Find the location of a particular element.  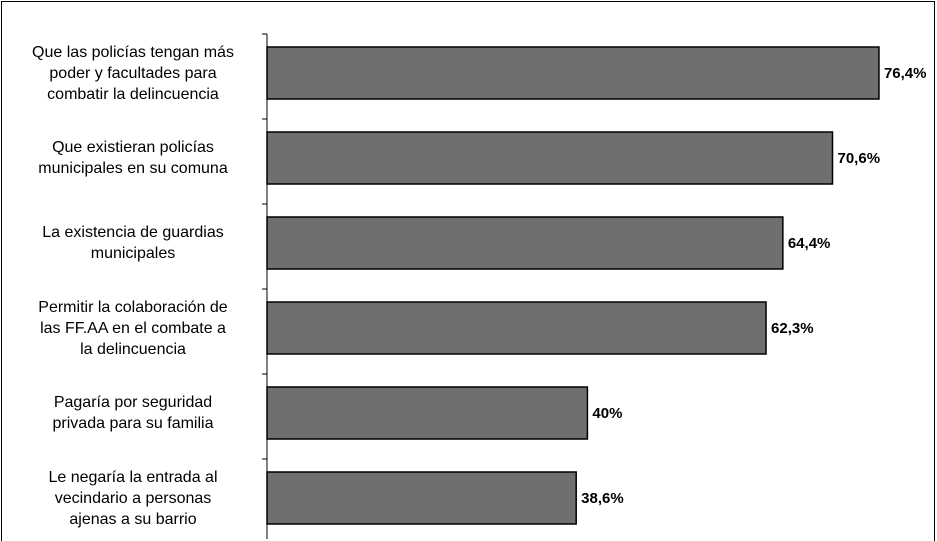

value-label: 64,4% is located at coordinates (809, 243).